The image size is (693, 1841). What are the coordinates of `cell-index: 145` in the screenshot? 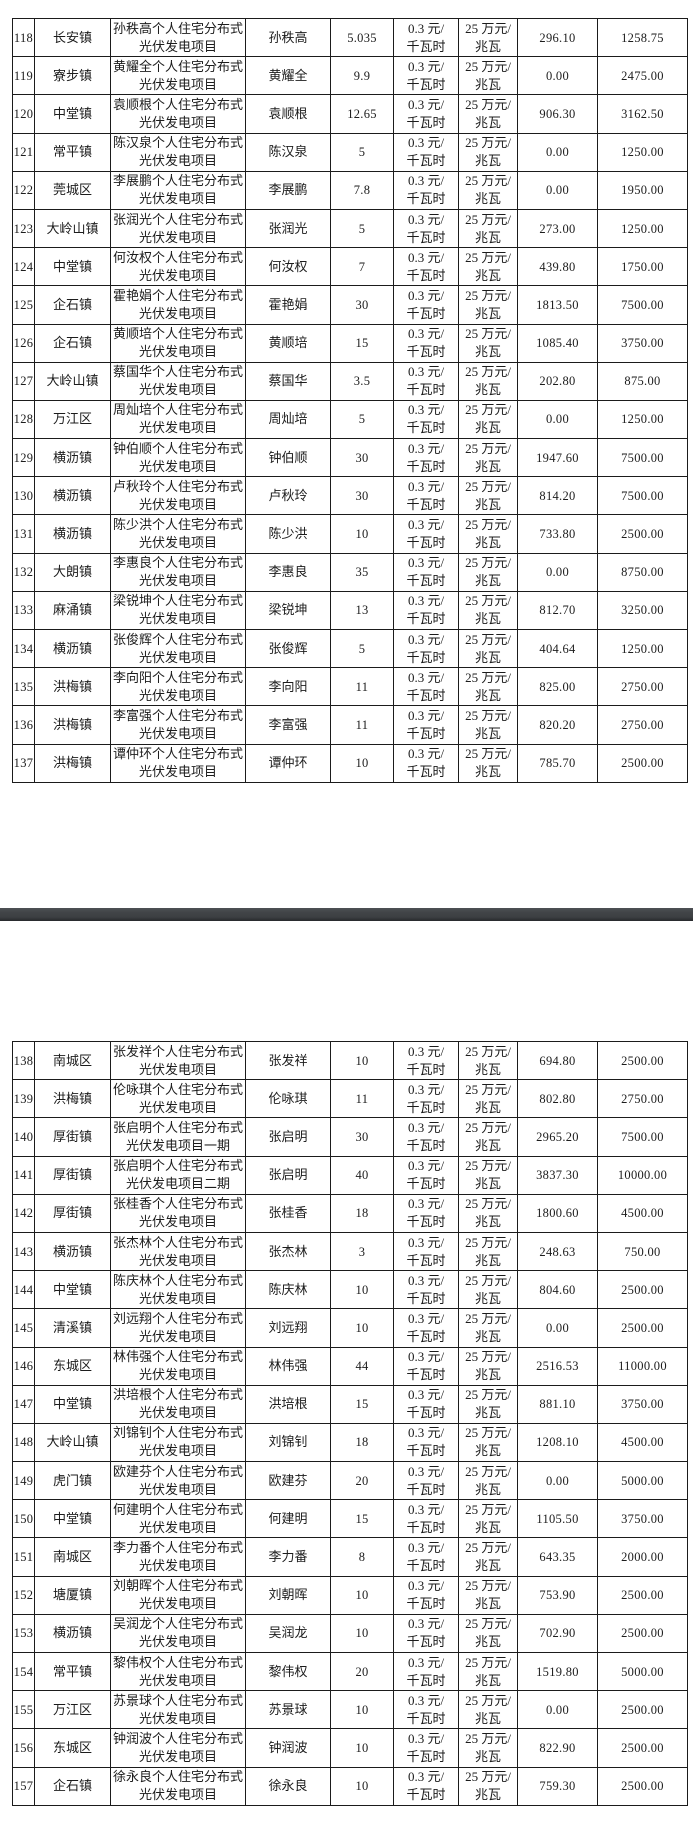 It's located at (23, 1328).